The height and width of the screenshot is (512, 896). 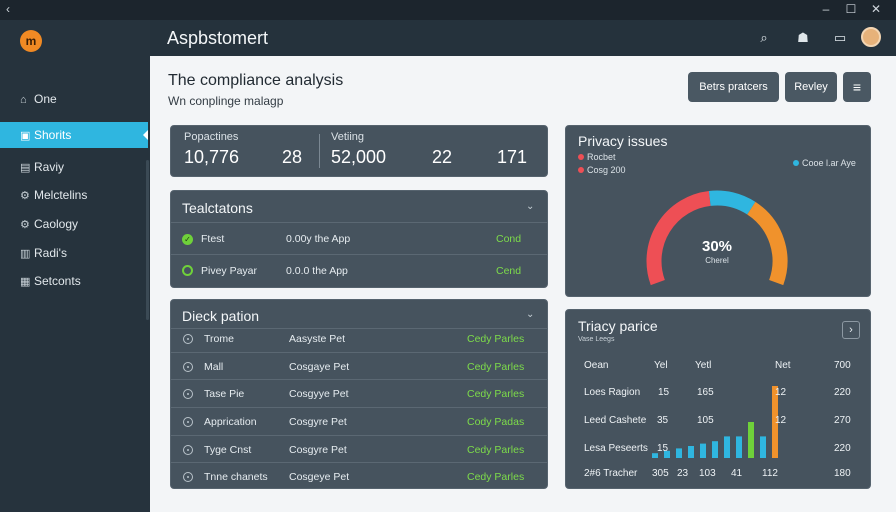 I want to click on row-name: Pivey Payar, so click(x=229, y=271).